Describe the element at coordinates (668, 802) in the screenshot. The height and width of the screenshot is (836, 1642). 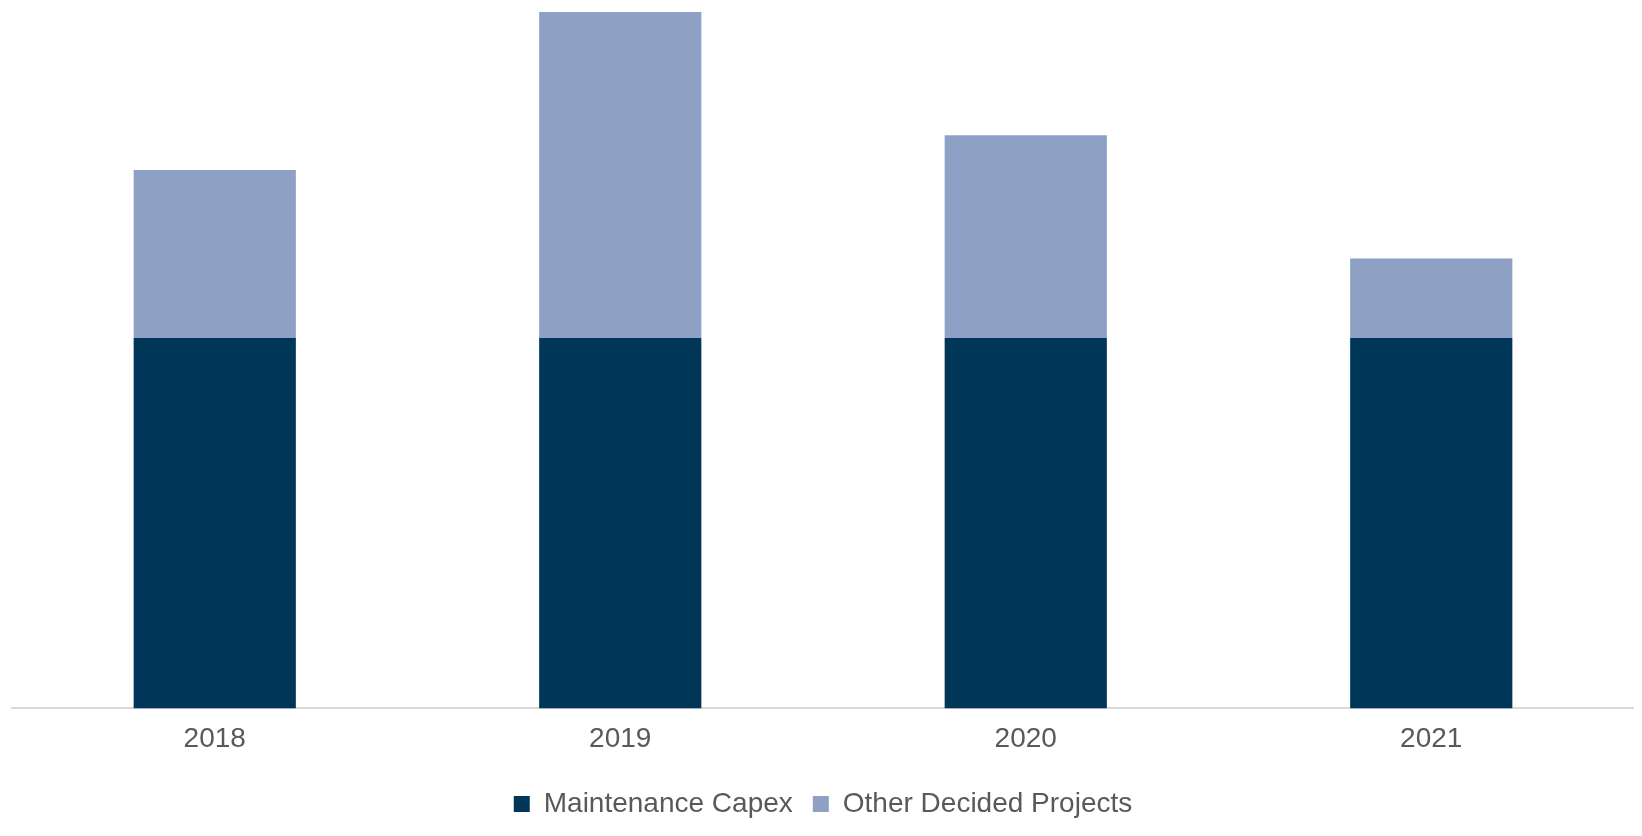
I see `legend-label: Maintenance Capex` at that location.